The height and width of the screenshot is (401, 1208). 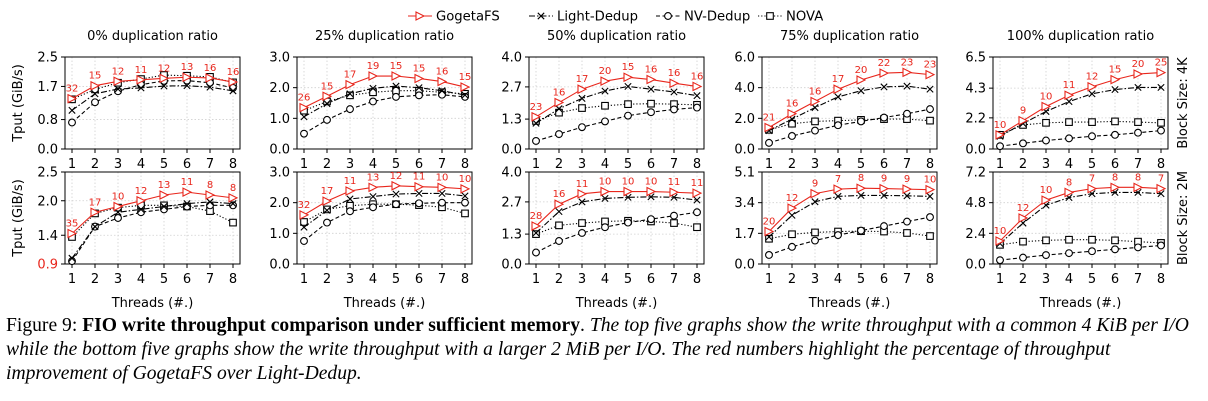 What do you see at coordinates (279, 234) in the screenshot?
I see `y-tick-label: 1.0` at bounding box center [279, 234].